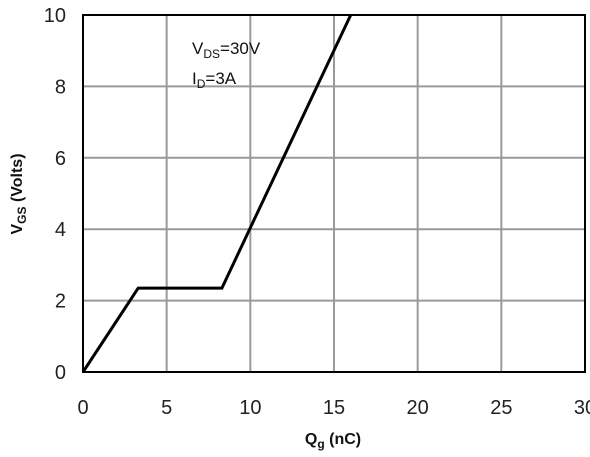 This screenshot has width=590, height=457. What do you see at coordinates (333, 441) in the screenshot?
I see `x-axis-title: Qg (nC)` at bounding box center [333, 441].